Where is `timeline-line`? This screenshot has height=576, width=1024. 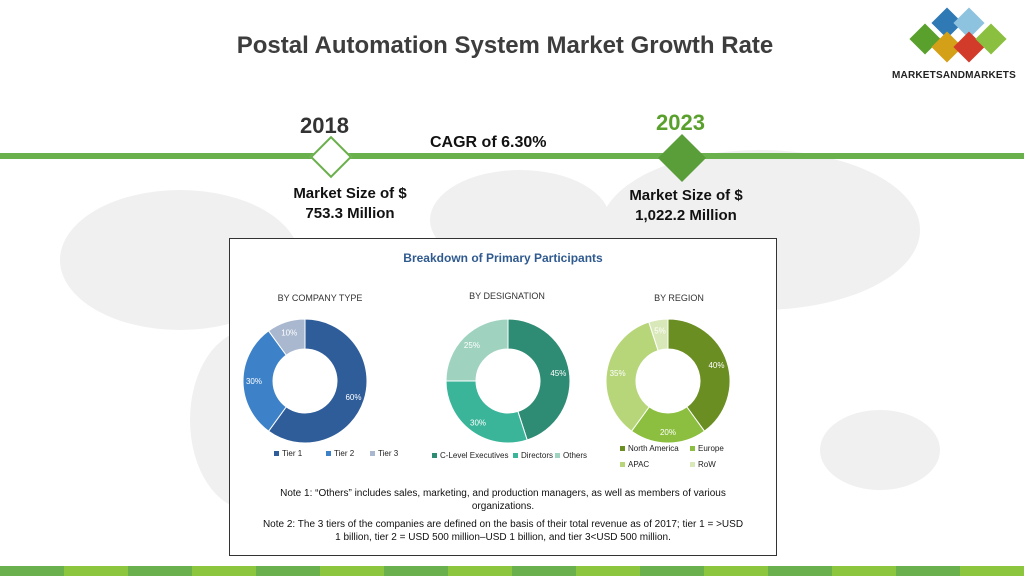
timeline-line is located at coordinates (512, 156).